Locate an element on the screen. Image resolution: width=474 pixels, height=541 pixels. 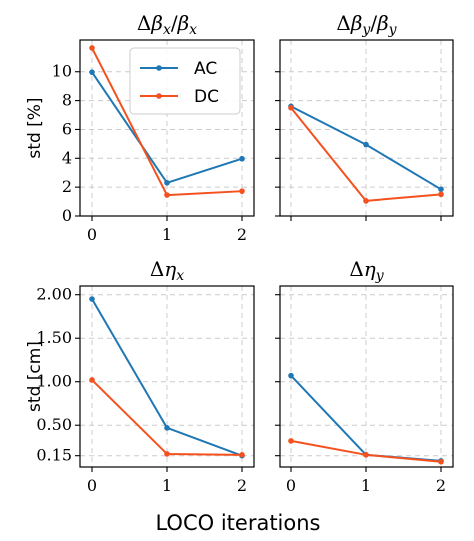
y-tick-label: 10 is located at coordinates (62, 71).